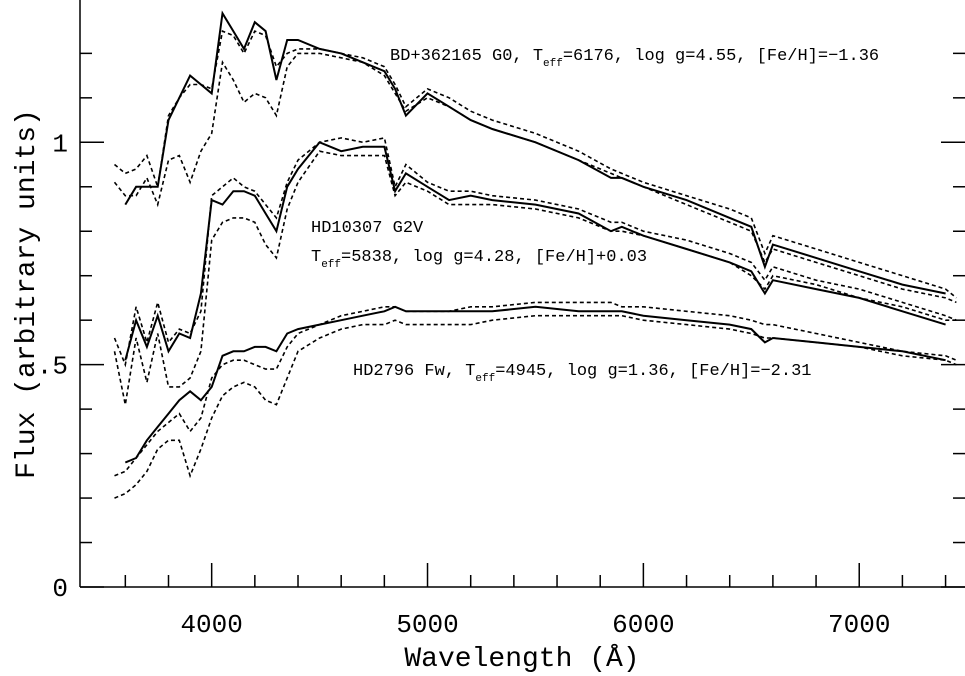 This screenshot has height=676, width=965. Describe the element at coordinates (859, 625) in the screenshot. I see `x-tick-label: 7000` at that location.